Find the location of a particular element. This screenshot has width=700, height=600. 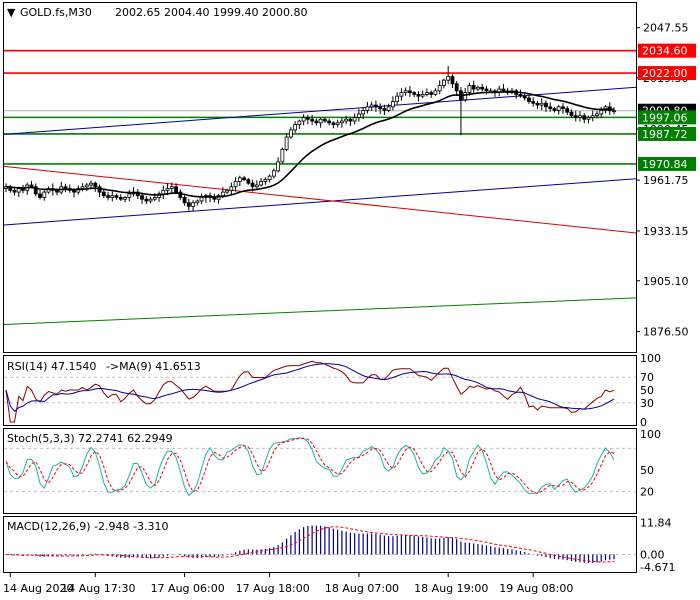

rsi-panel is located at coordinates (320, 390).